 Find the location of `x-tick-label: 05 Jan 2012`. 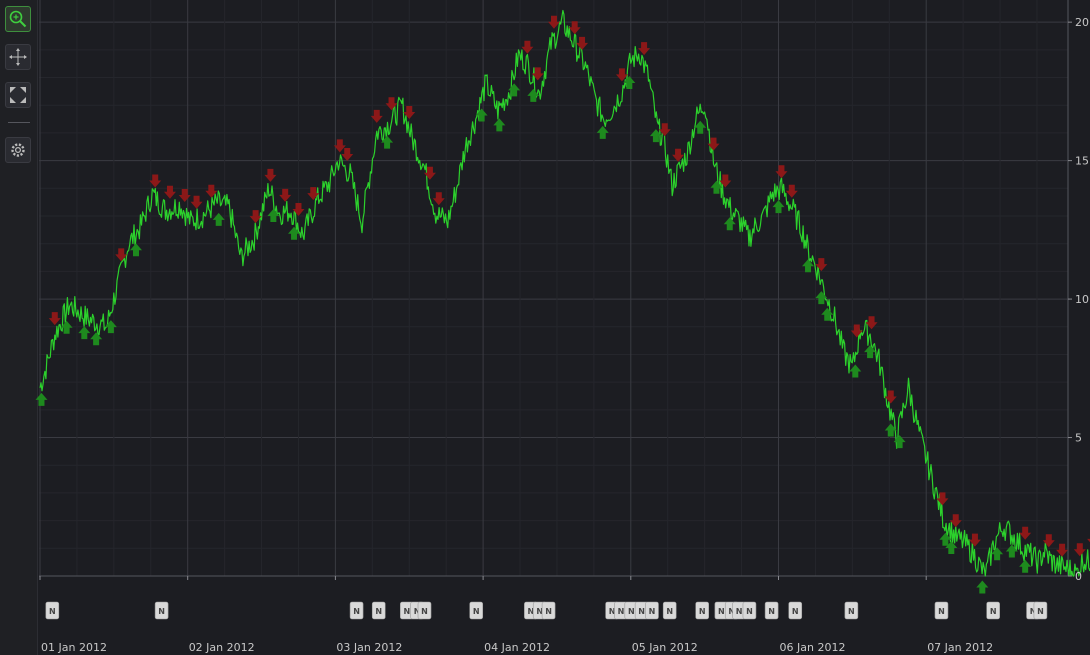

x-tick-label: 05 Jan 2012 is located at coordinates (665, 647).